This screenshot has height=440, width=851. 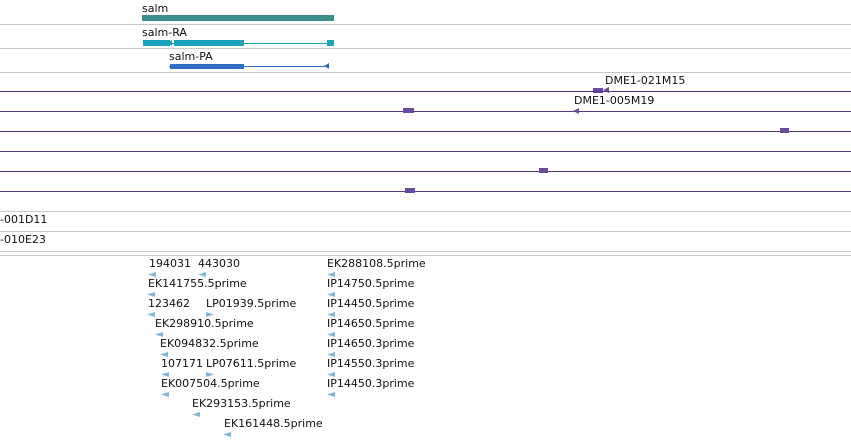 What do you see at coordinates (24, 219) in the screenshot?
I see `clone-label: -001D11` at bounding box center [24, 219].